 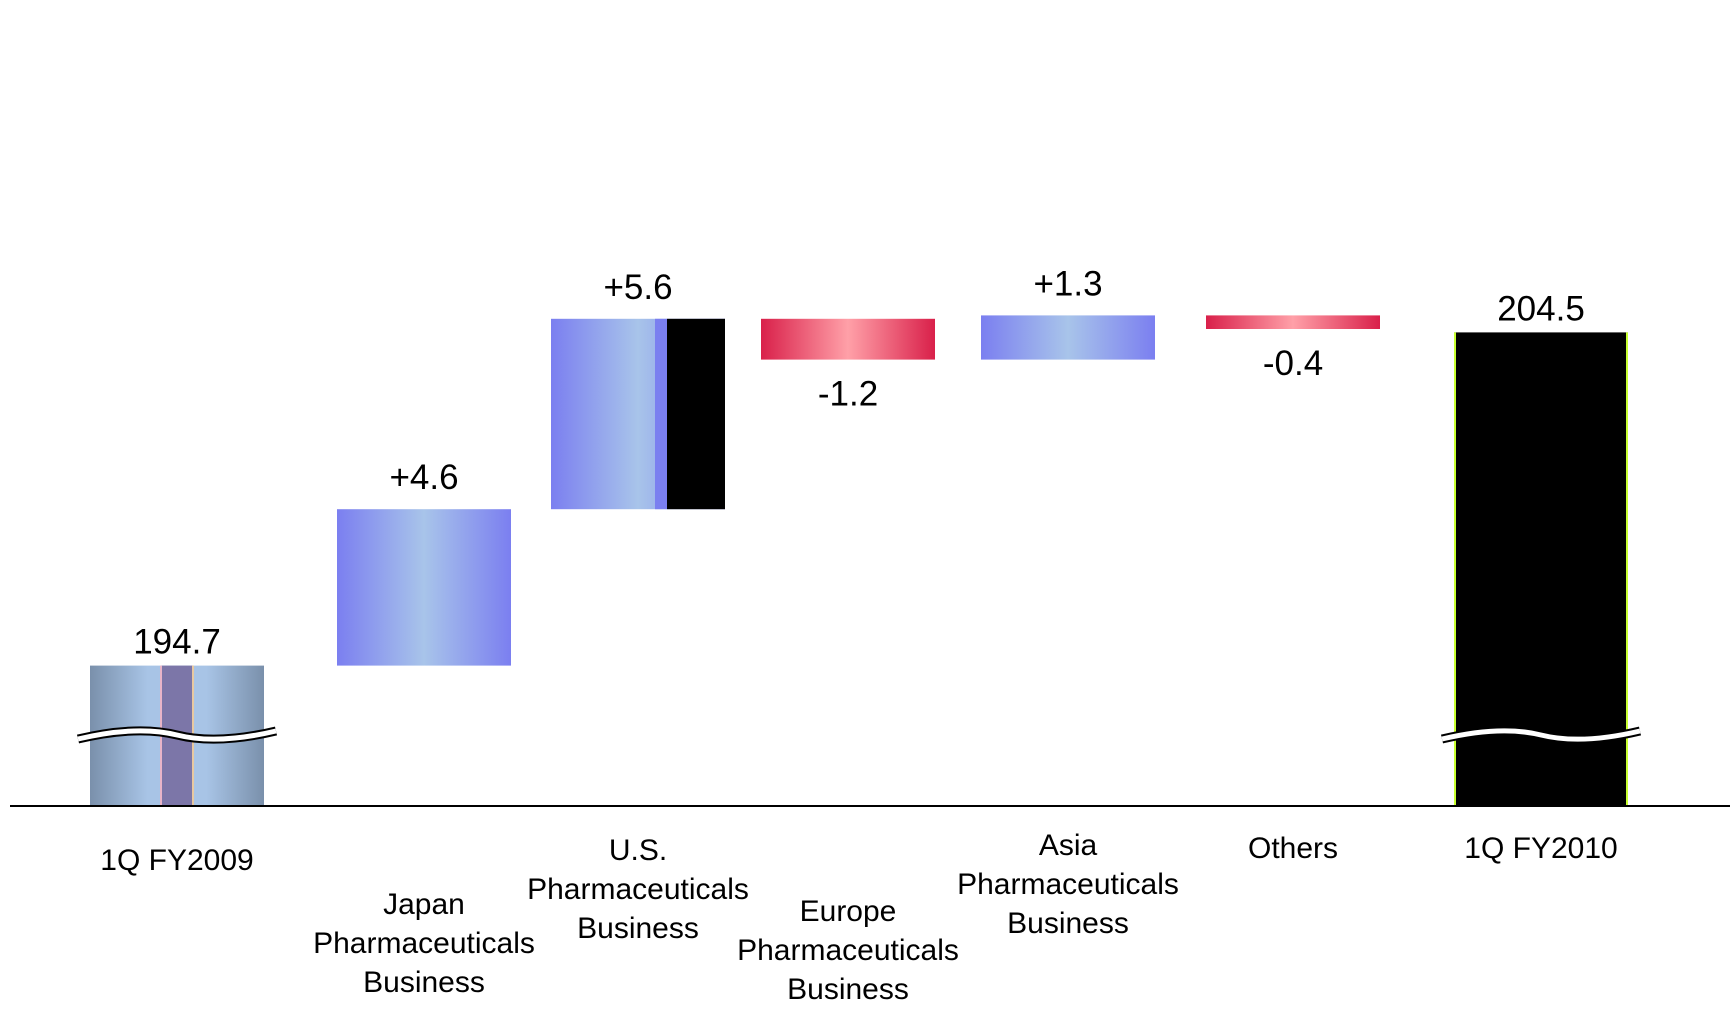 I want to click on category-label: U.S., so click(x=638, y=850).